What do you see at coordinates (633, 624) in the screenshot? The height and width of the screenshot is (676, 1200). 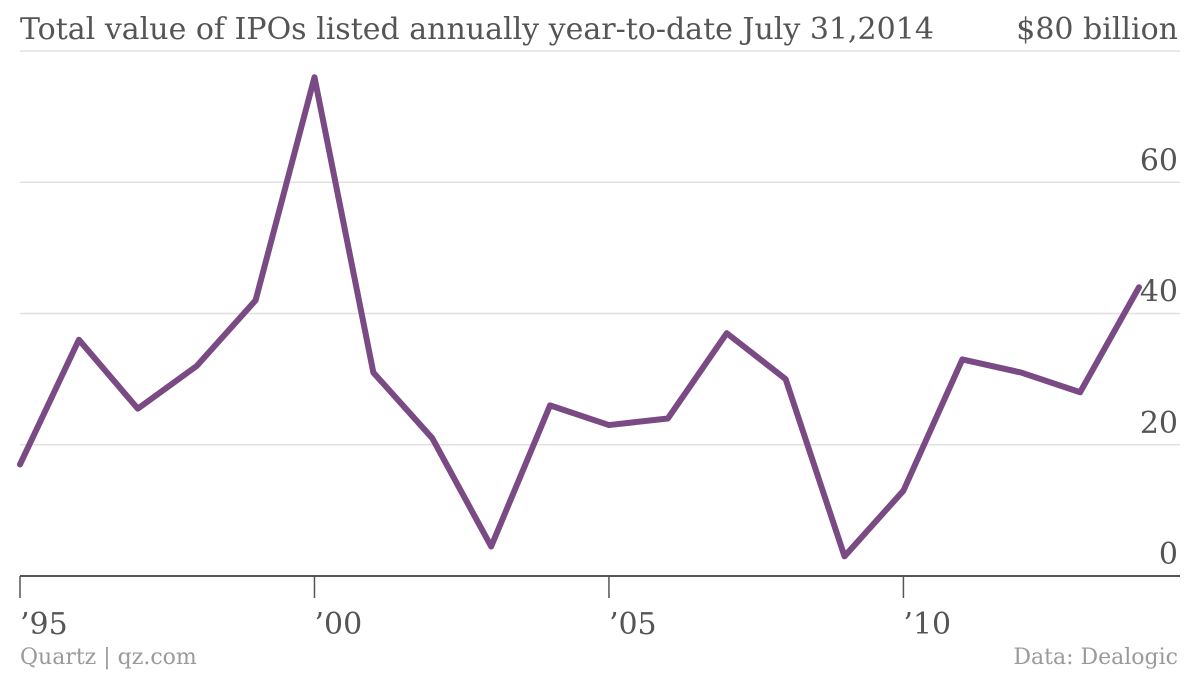 I see `x-tick-label: ’05` at bounding box center [633, 624].